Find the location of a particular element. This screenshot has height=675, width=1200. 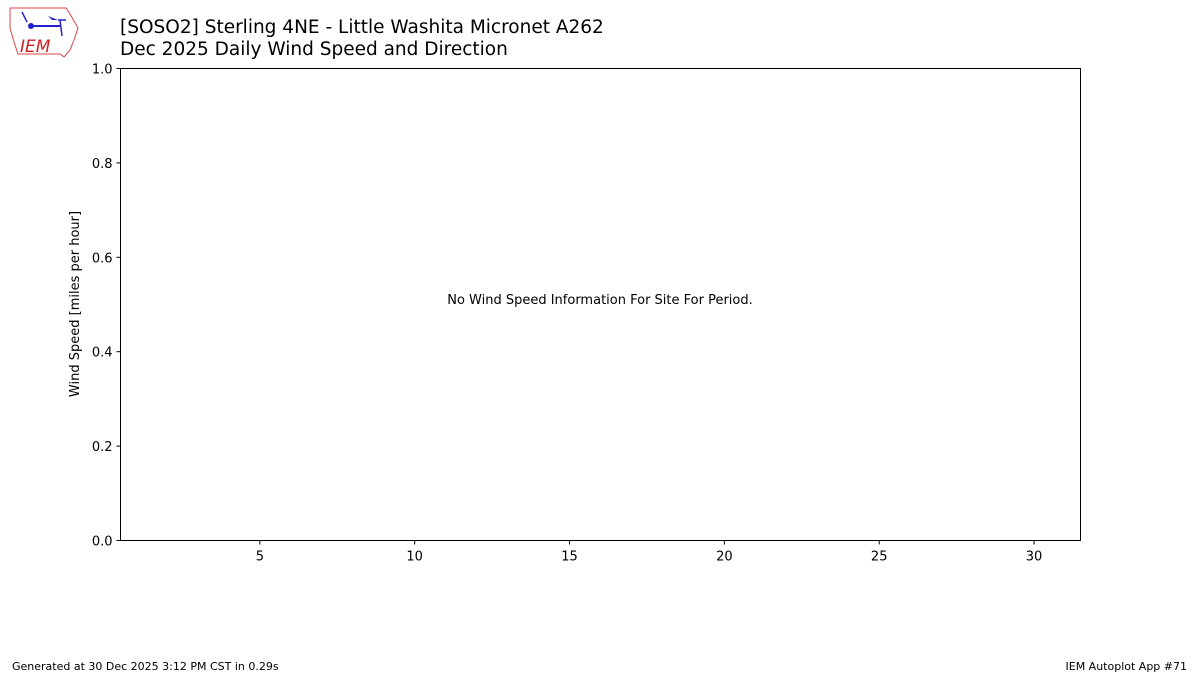

y-tick-label: 0.6 is located at coordinates (102, 258).